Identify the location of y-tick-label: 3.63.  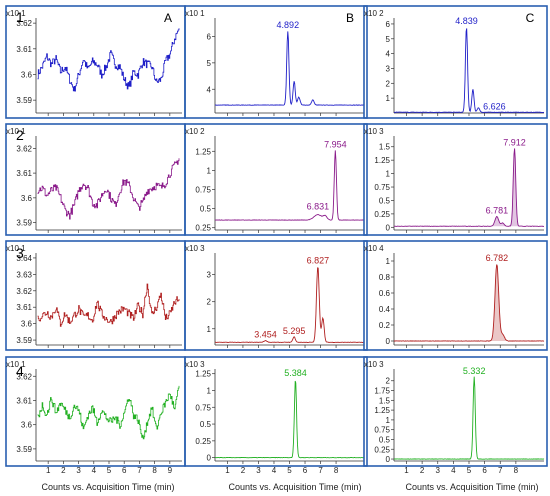
(24, 274).